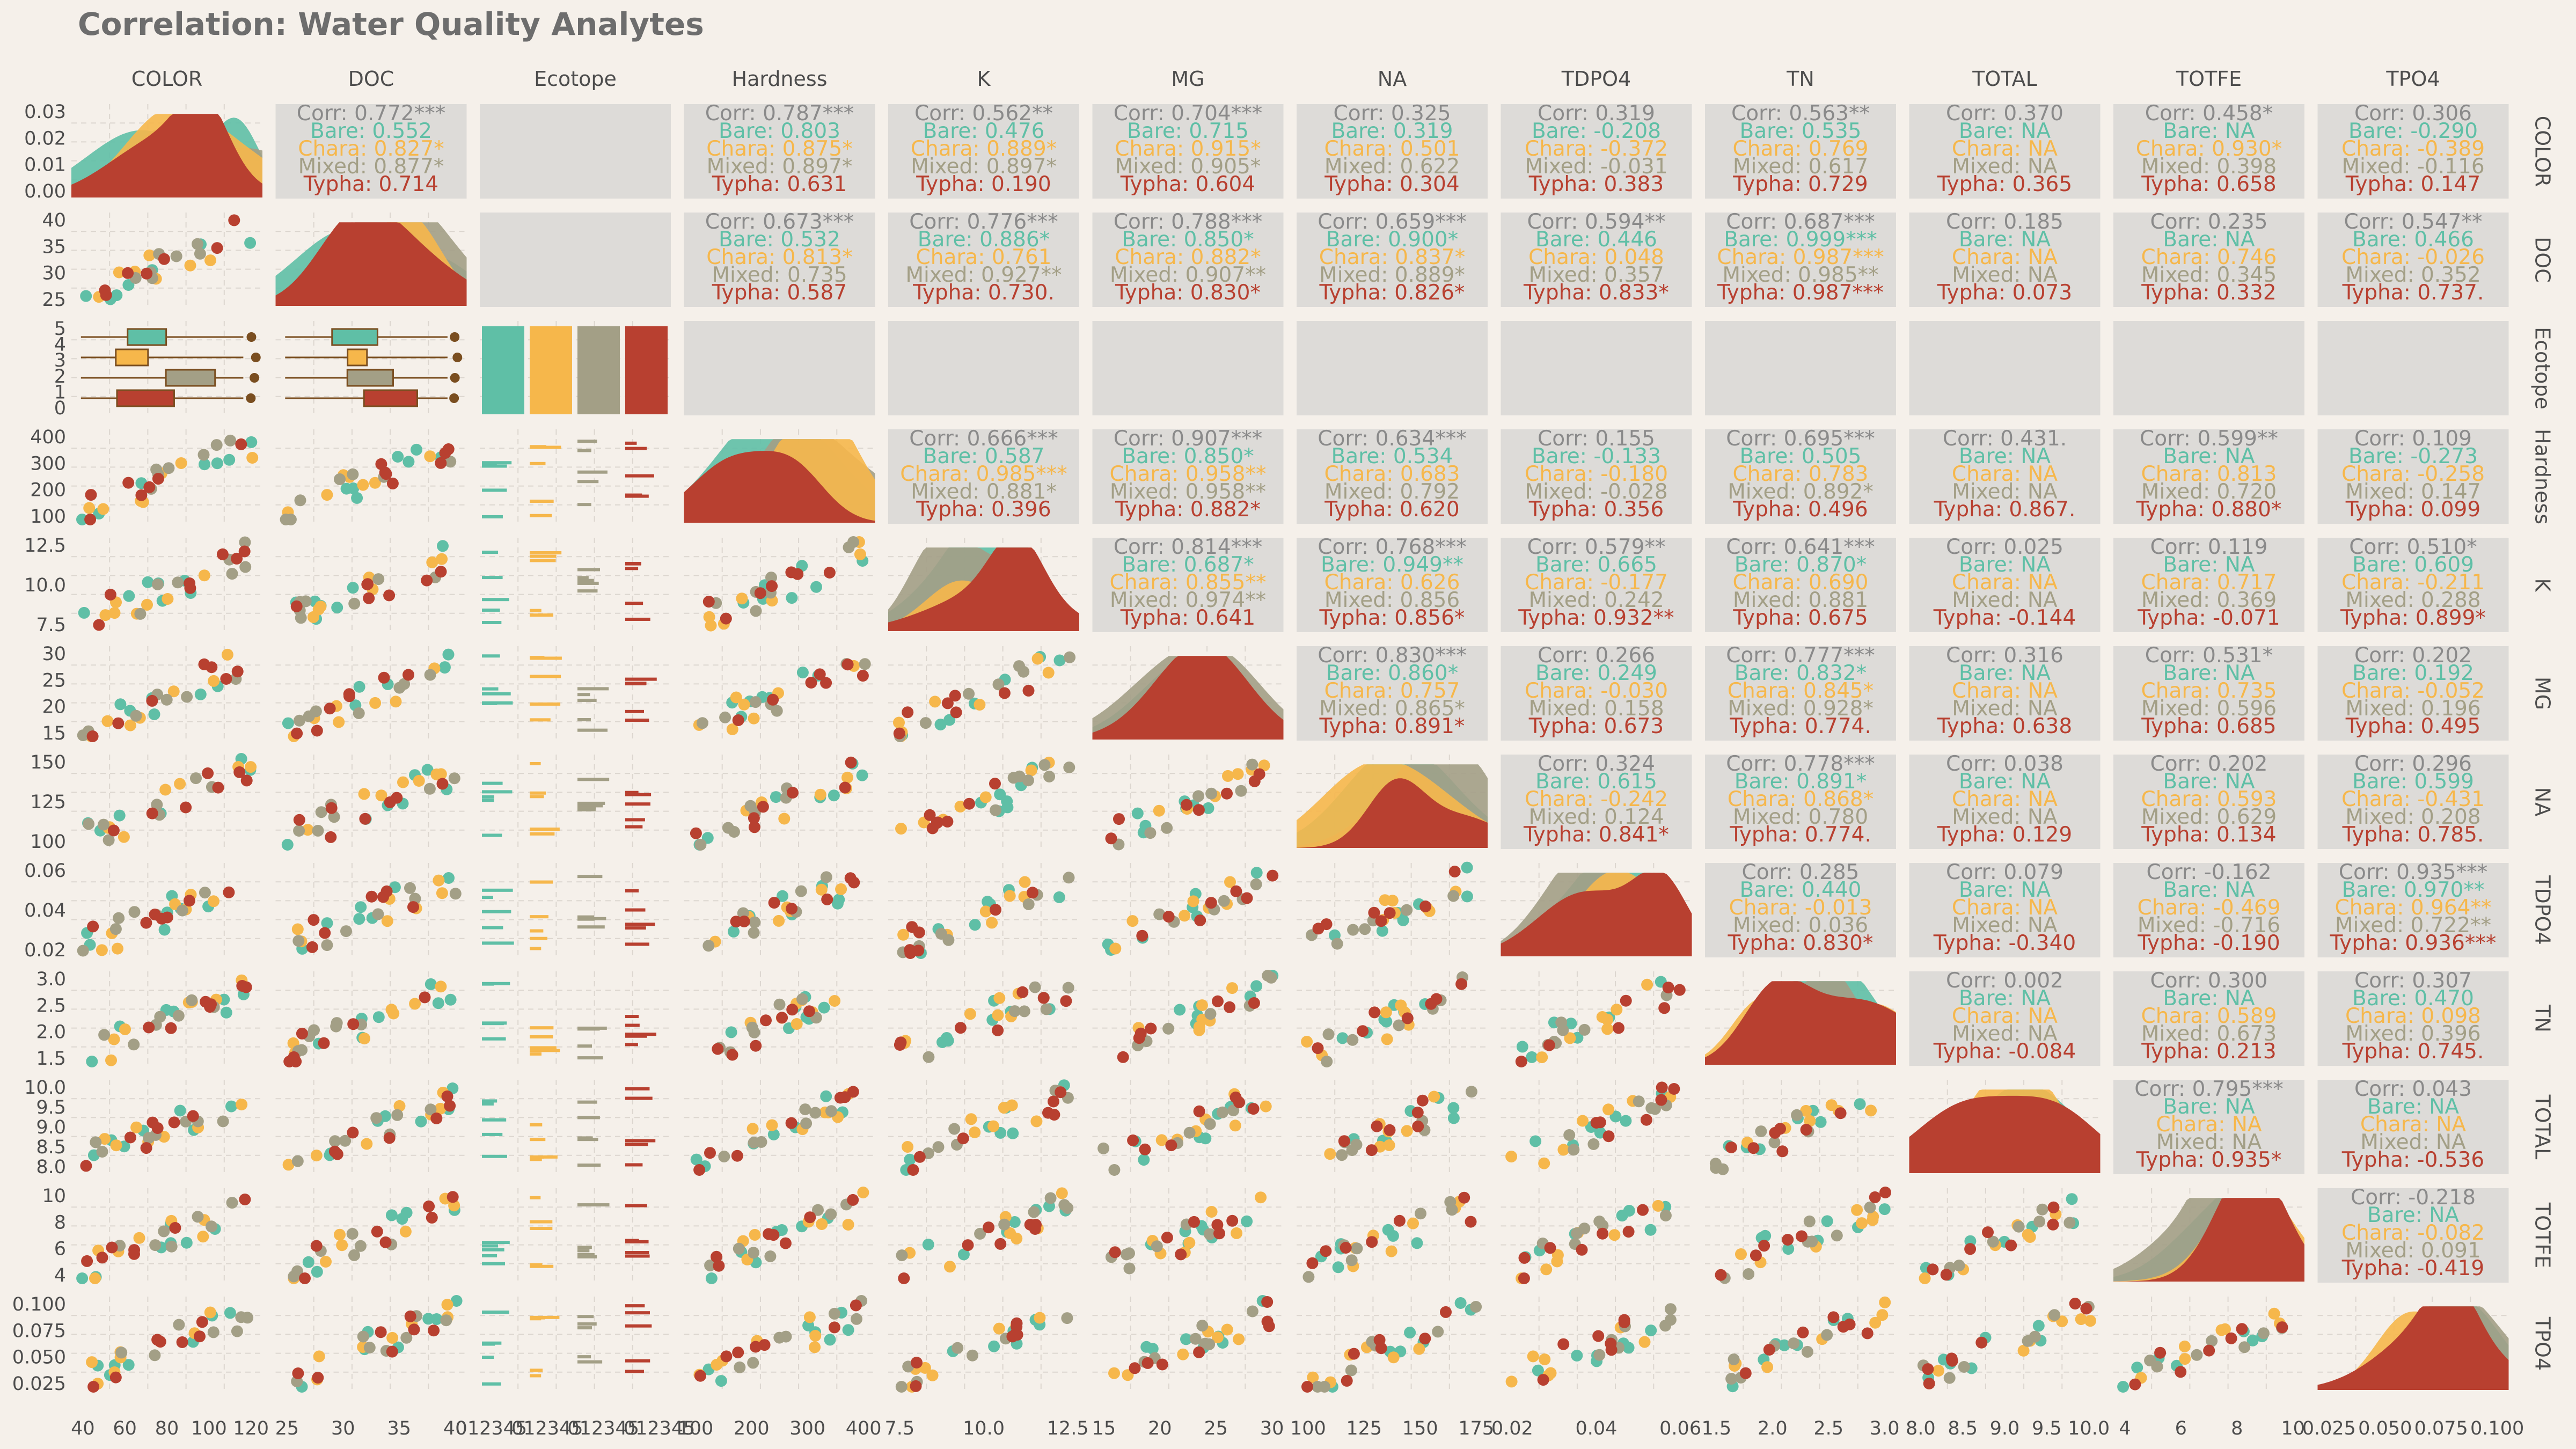 The width and height of the screenshot is (2576, 1449). What do you see at coordinates (166, 1345) in the screenshot?
I see `panel-tpo4-color` at bounding box center [166, 1345].